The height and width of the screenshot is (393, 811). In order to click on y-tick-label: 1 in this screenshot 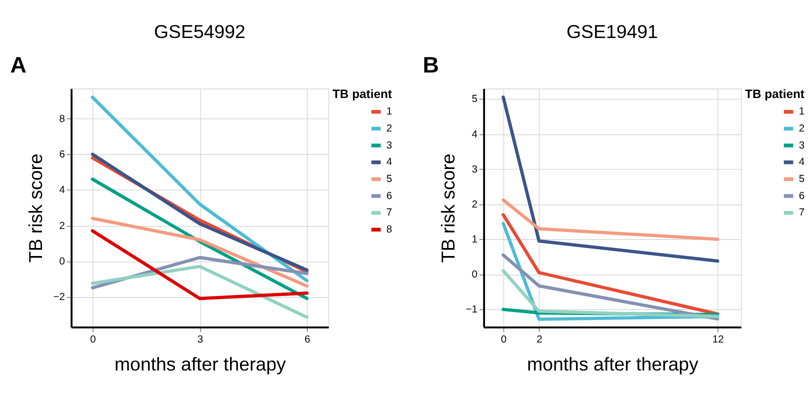, I will do `click(475, 240)`.